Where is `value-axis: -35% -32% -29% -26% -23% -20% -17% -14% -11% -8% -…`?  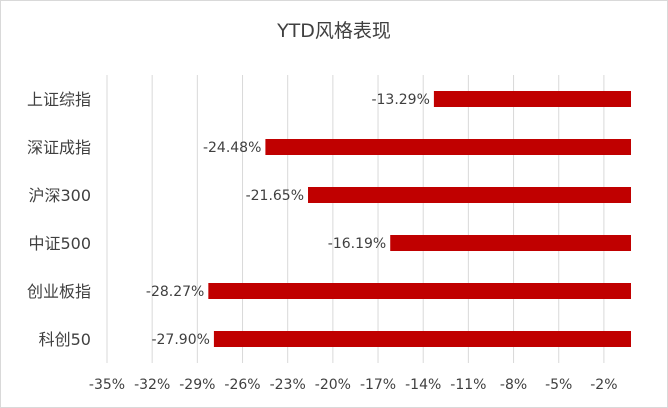 value-axis: -35% -32% -29% -26% -23% -20% -17% -14% -11% -8% -… is located at coordinates (353, 385).